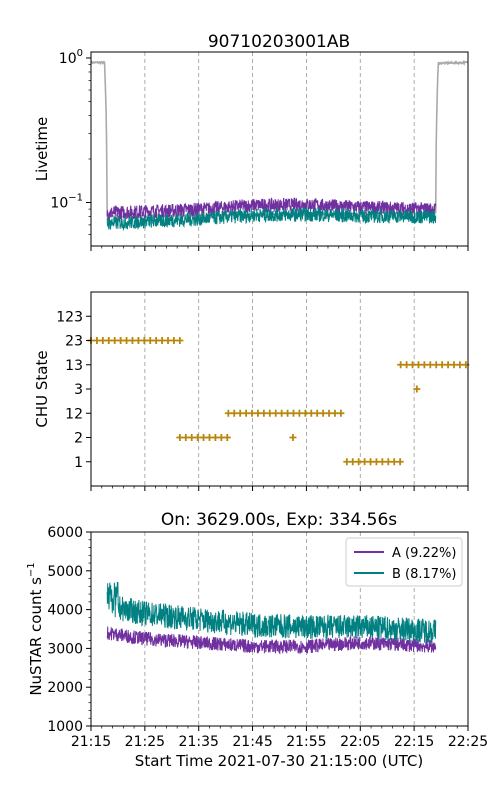  What do you see at coordinates (279, 761) in the screenshot?
I see `rate-x-label: Start Time 2021-07-30 21:15:00 (UTC)` at bounding box center [279, 761].